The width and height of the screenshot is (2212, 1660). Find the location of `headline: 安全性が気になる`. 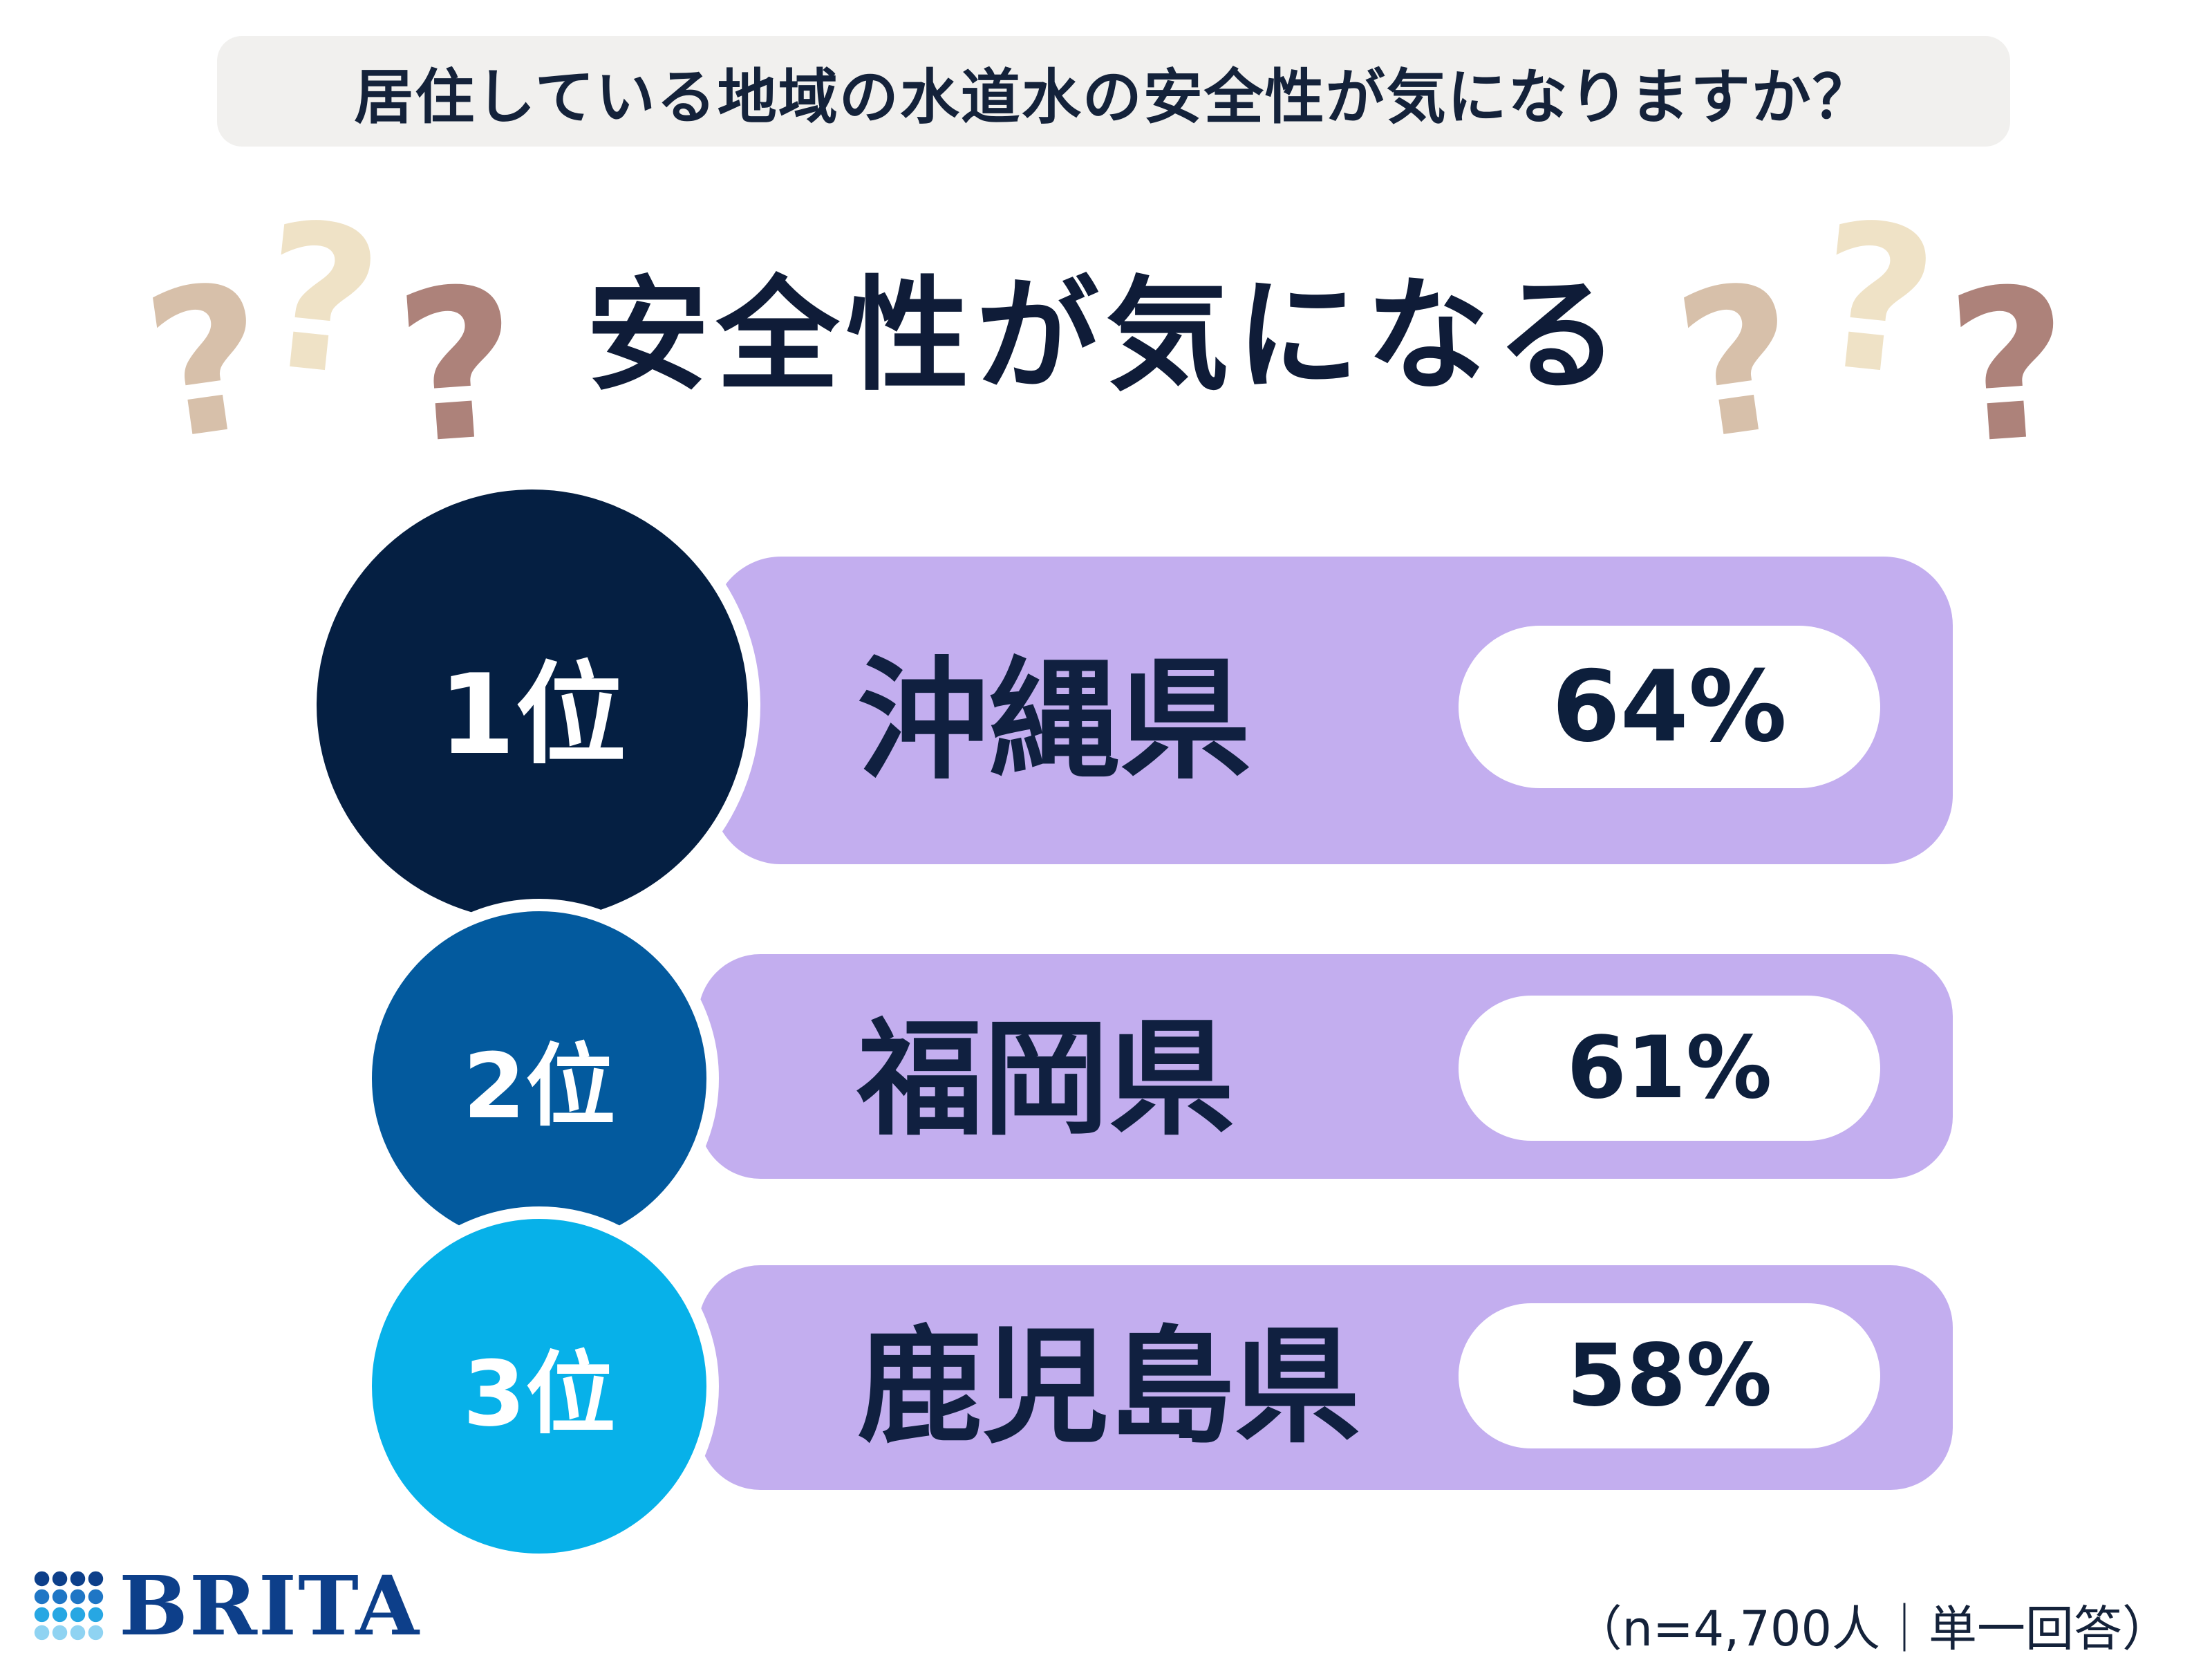

headline: 安全性が気になる is located at coordinates (1106, 335).